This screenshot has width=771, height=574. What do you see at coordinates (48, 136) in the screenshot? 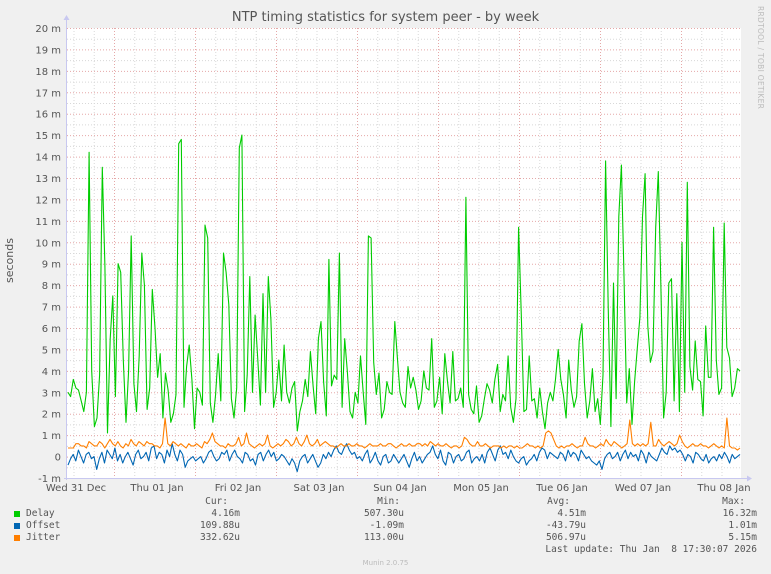
I see `y-tick-label: 15 m` at bounding box center [48, 136].